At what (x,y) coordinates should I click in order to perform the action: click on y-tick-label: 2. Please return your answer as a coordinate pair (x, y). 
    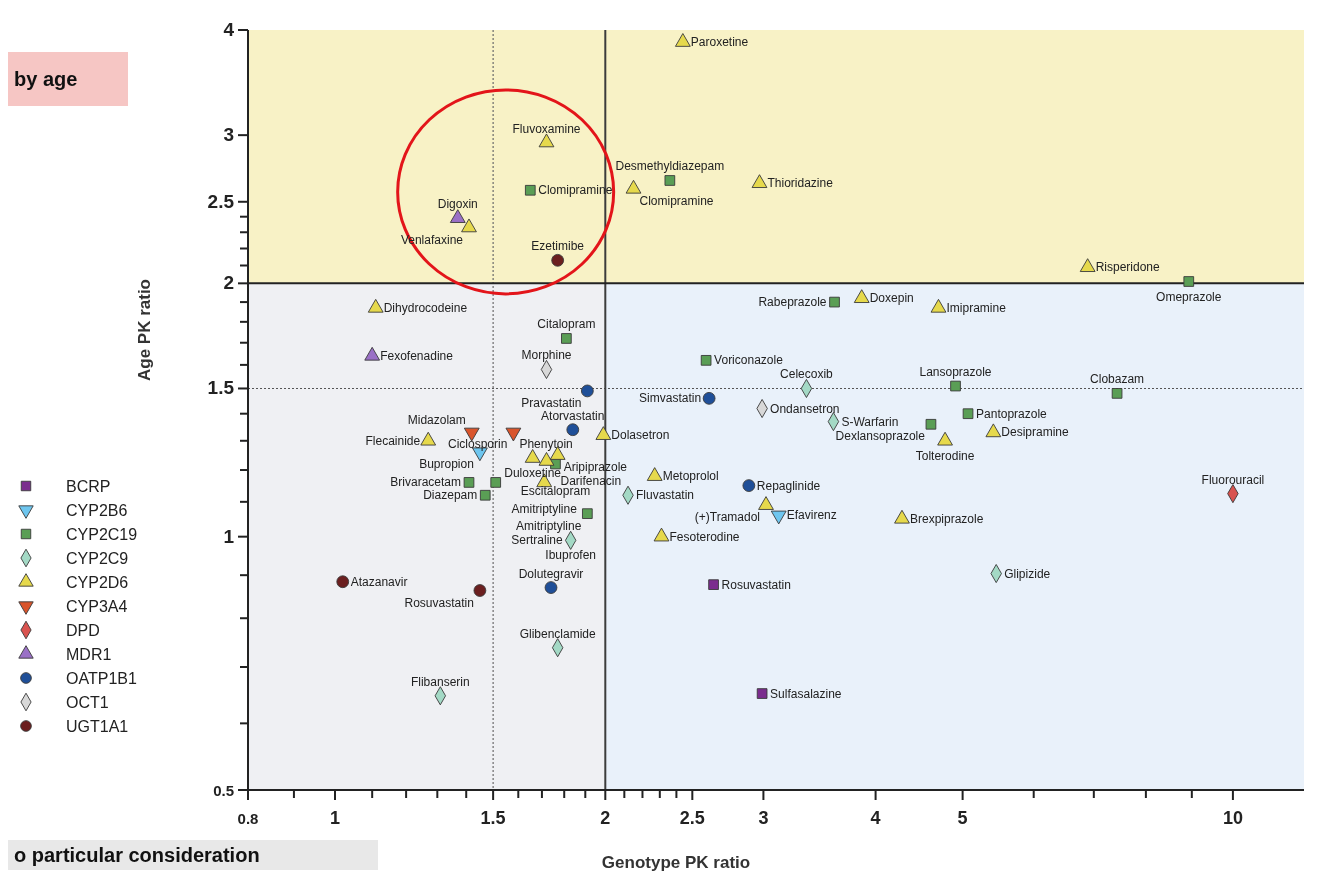
    Looking at the image, I should click on (228, 283).